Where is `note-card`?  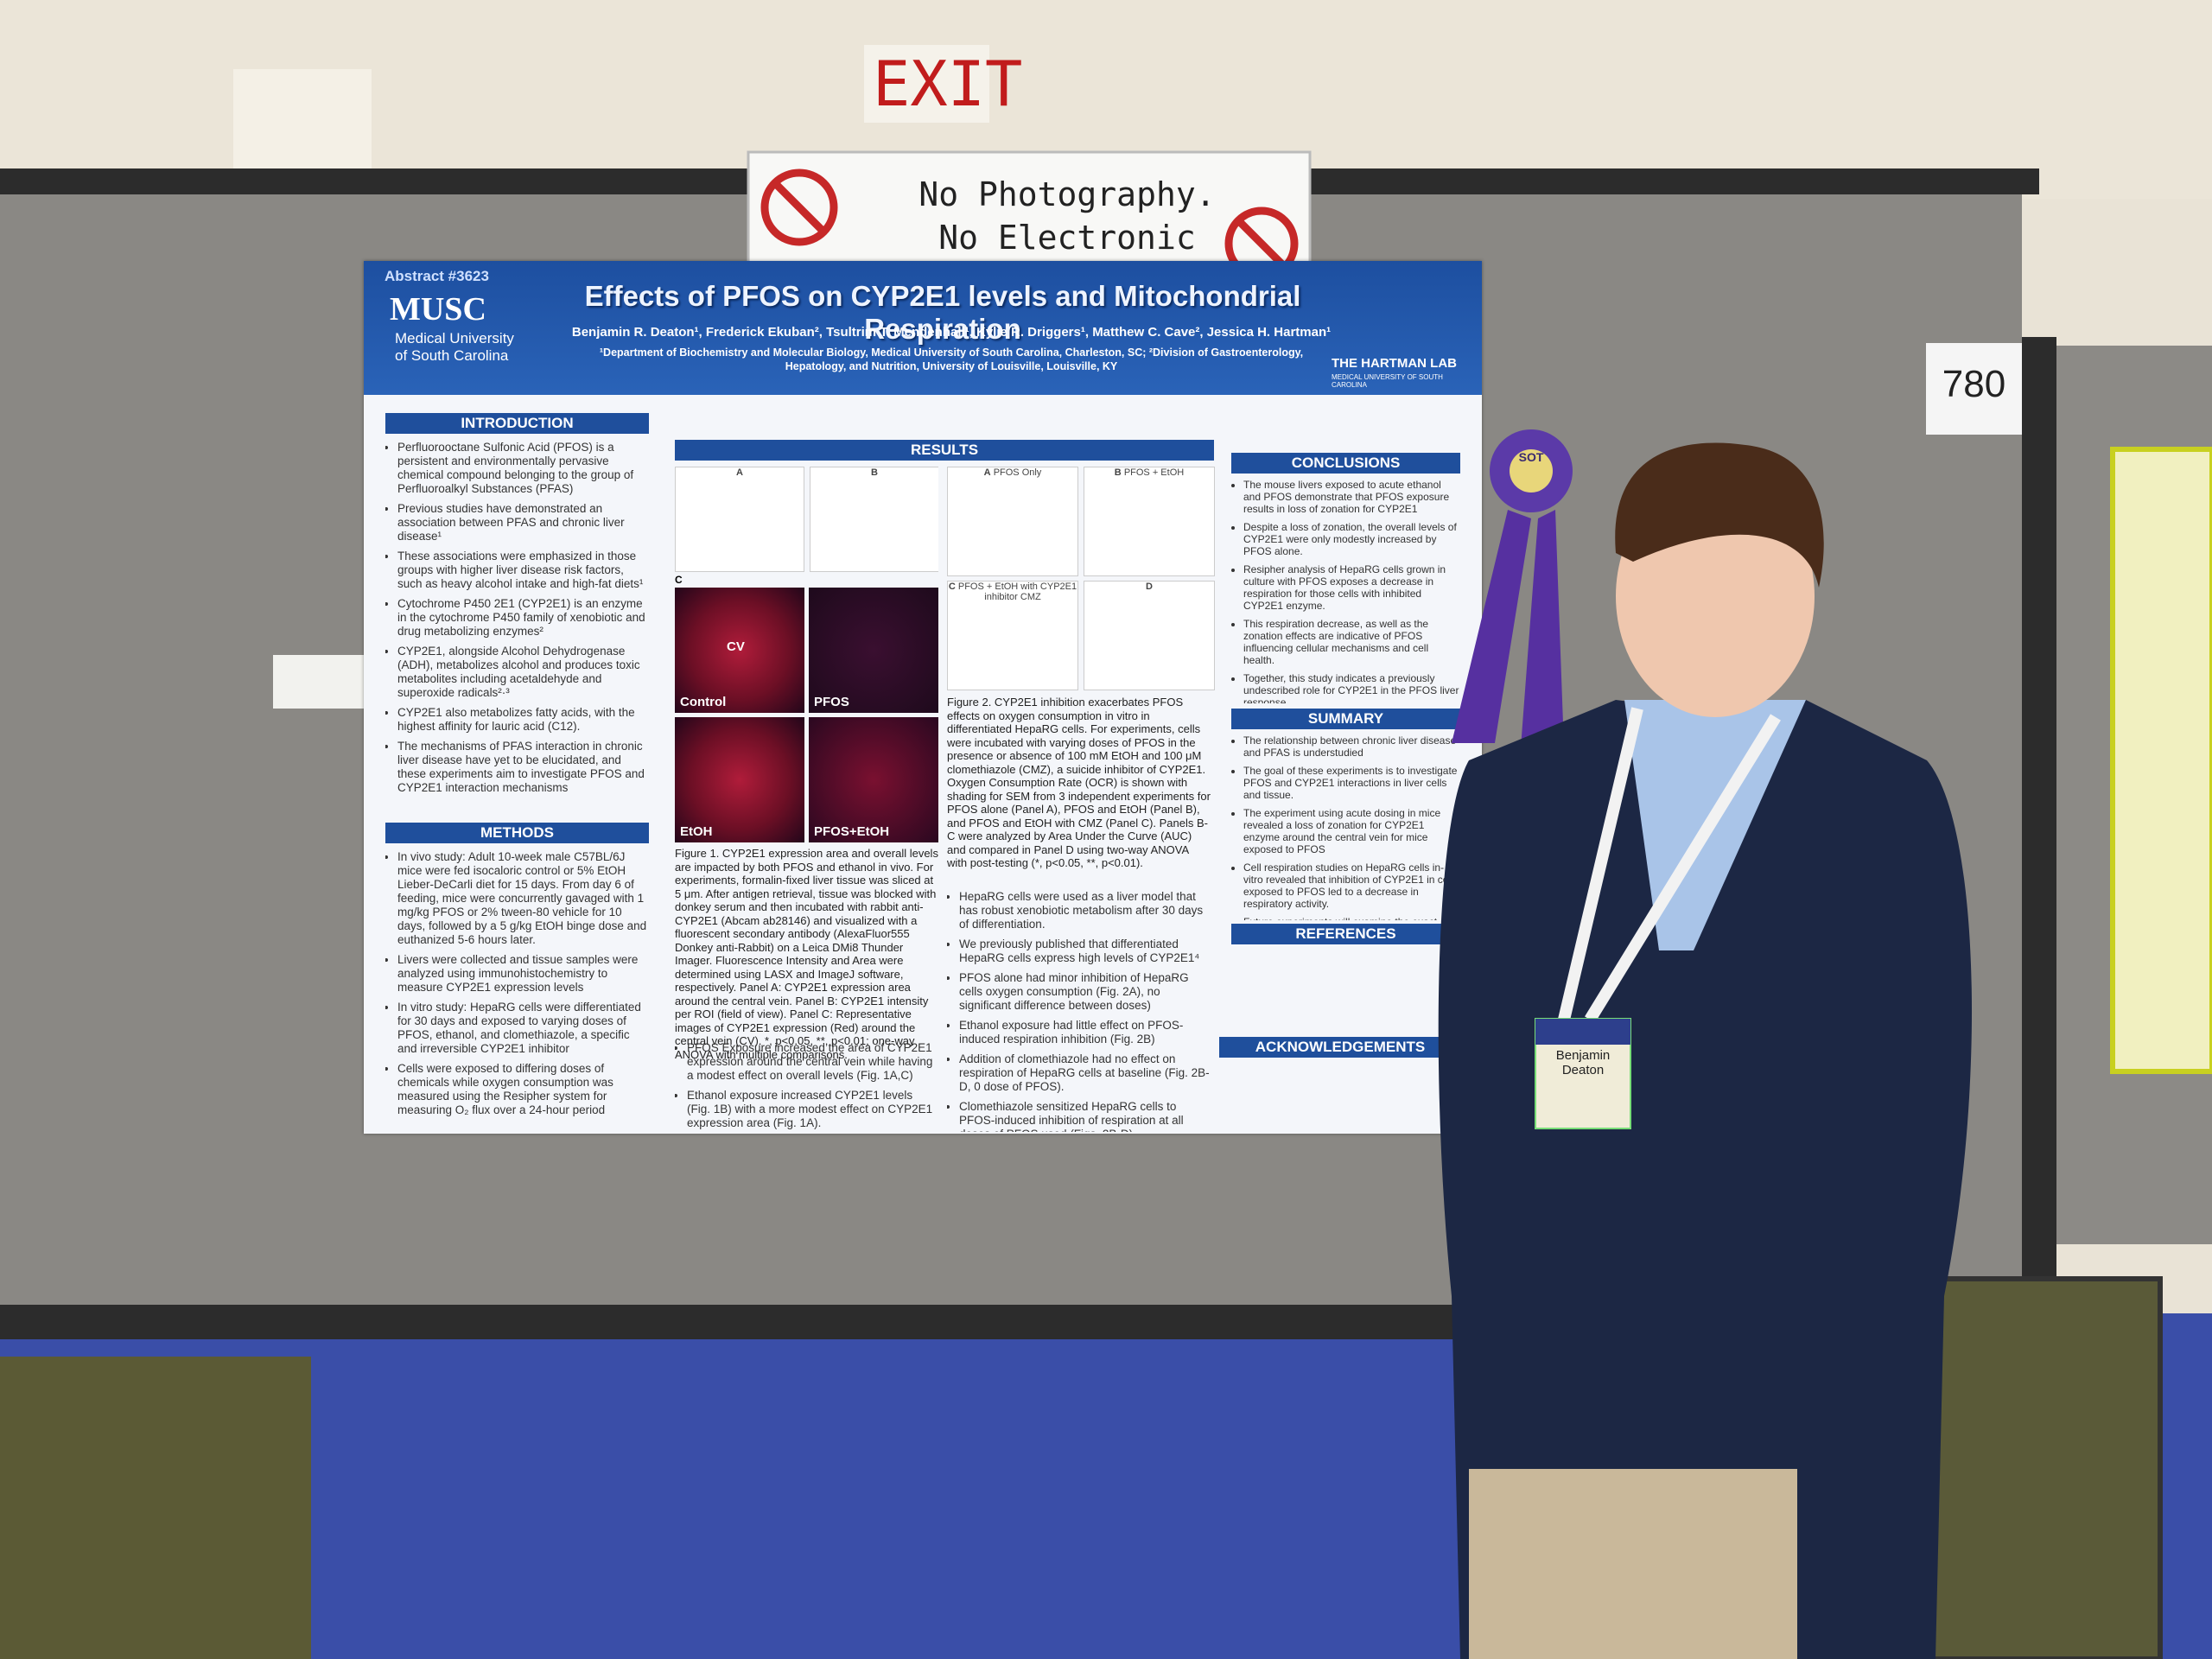 note-card is located at coordinates (320, 682).